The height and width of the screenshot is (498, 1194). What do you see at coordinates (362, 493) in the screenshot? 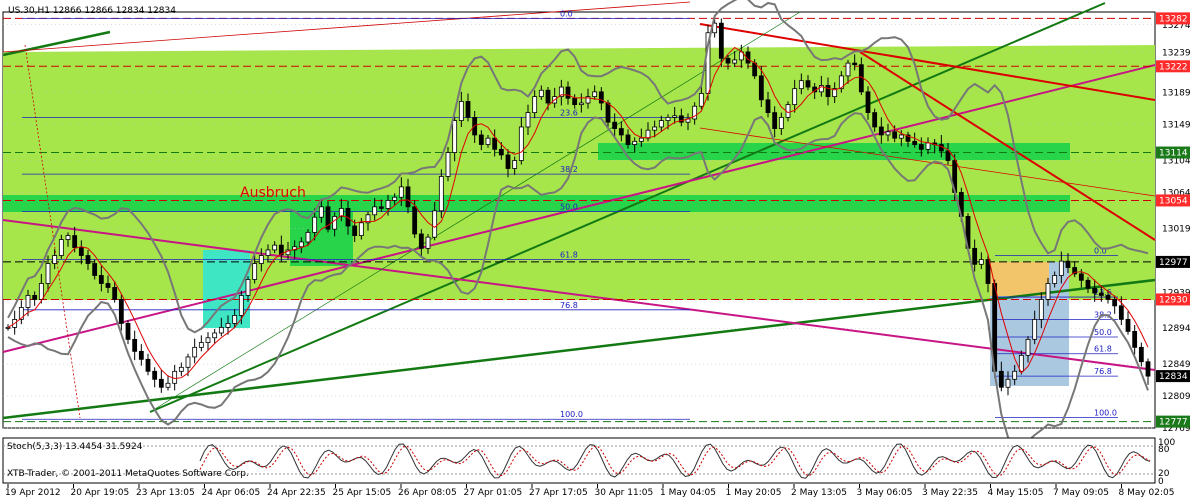
I see `x-tick-label: 25 Apr 15:05` at bounding box center [362, 493].